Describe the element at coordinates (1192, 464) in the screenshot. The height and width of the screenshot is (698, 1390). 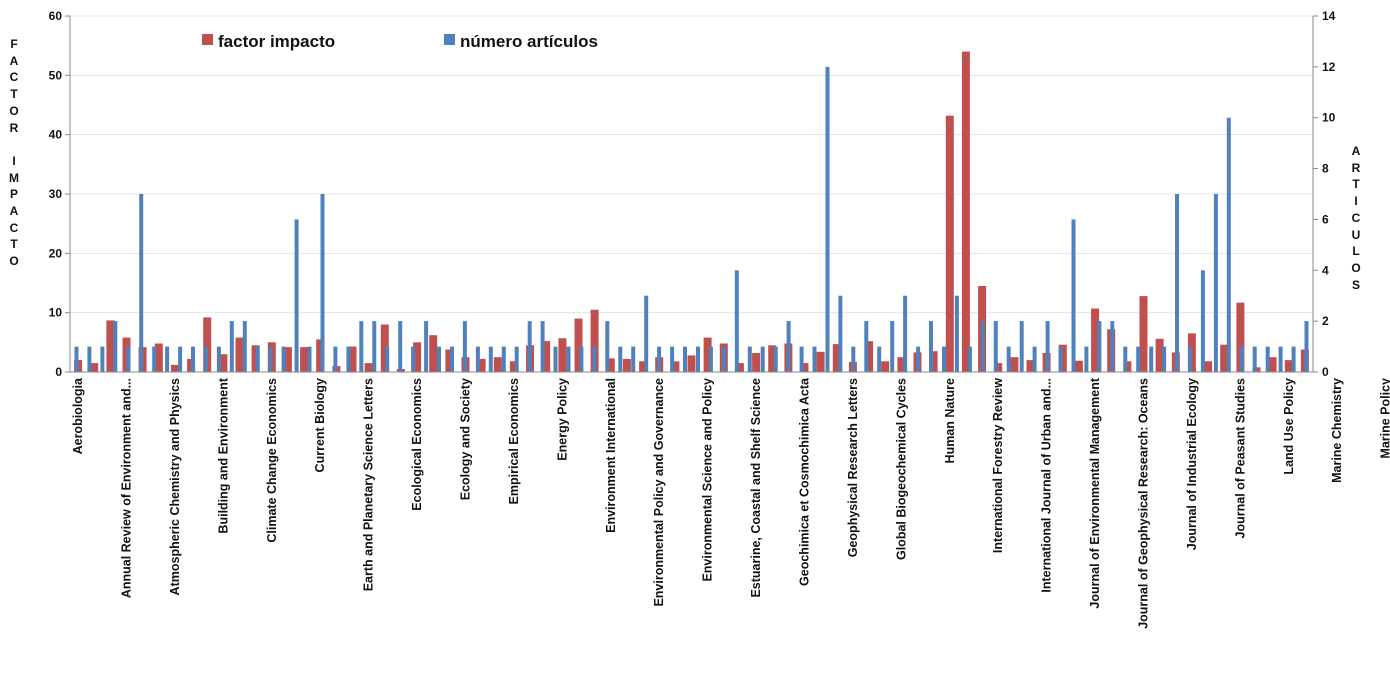
I see `category-label: Journal of Industrial Ecology` at that location.